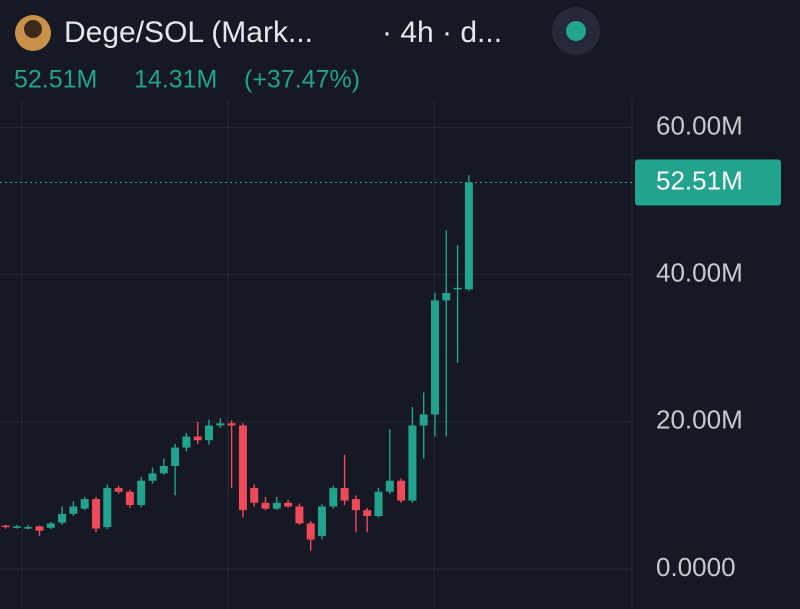  I want to click on change: 14.31M, so click(175, 80).